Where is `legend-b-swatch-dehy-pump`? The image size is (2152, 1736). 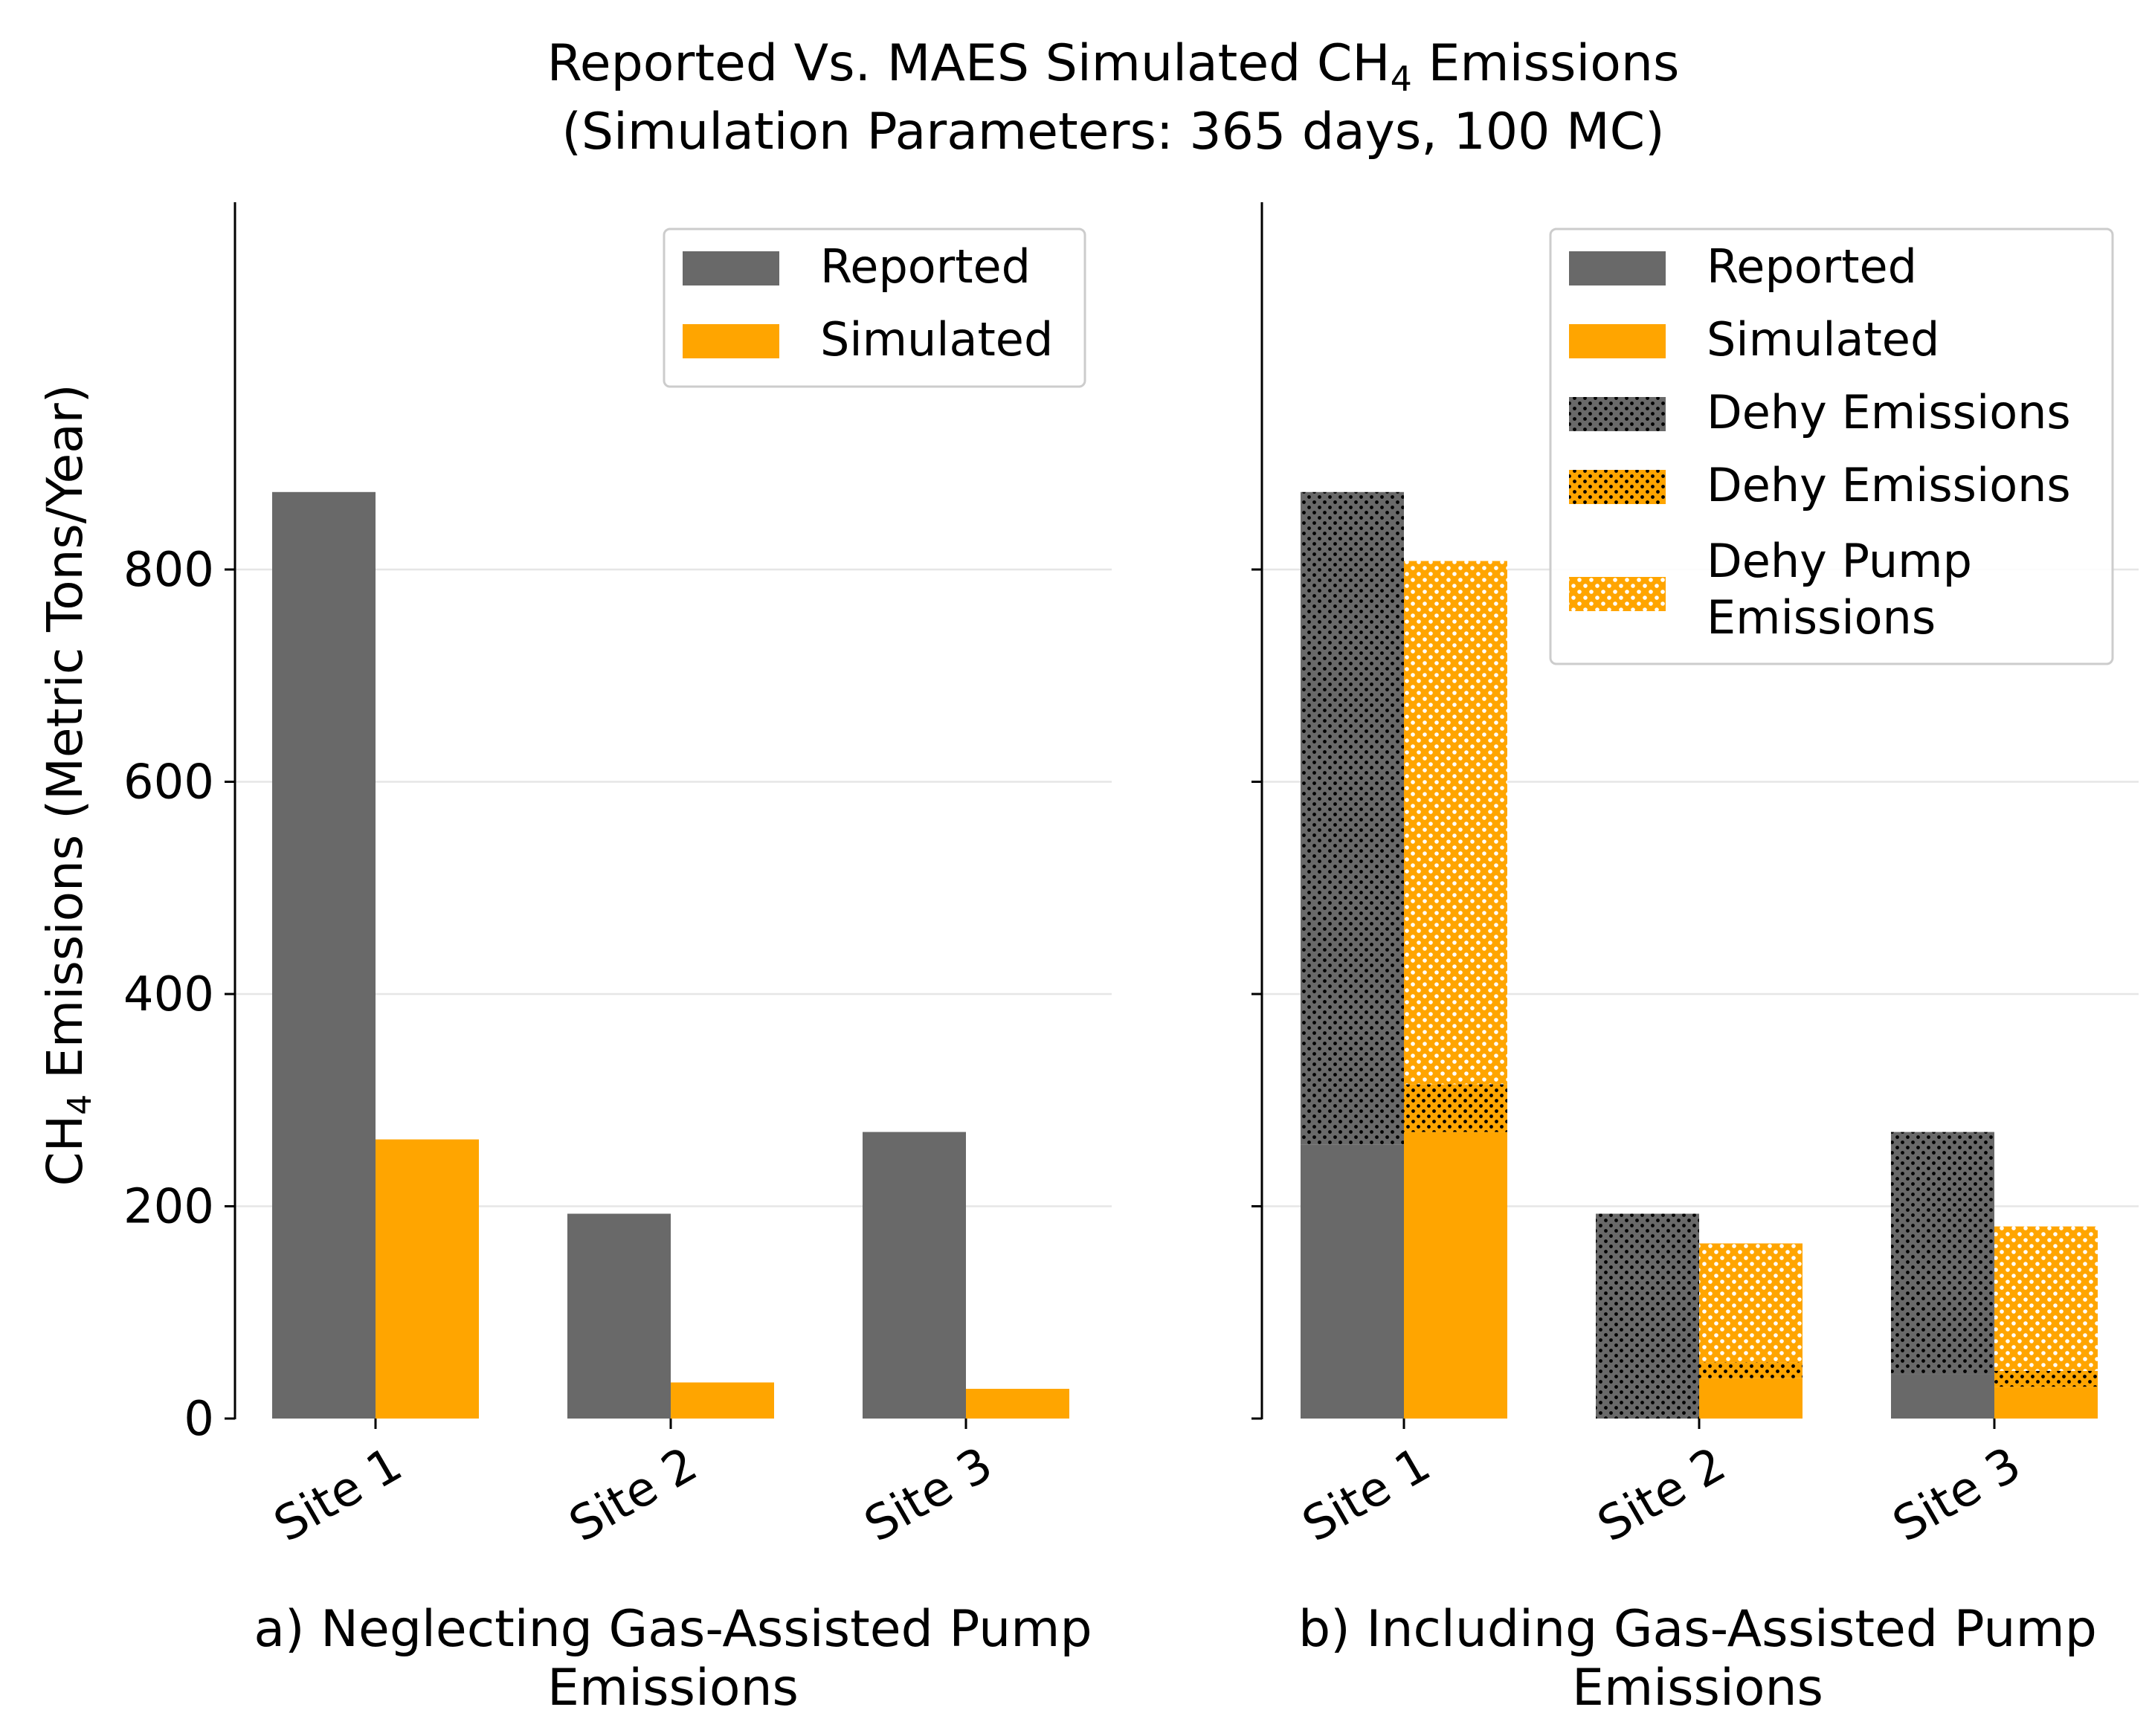
legend-b-swatch-dehy-pump is located at coordinates (1617, 594).